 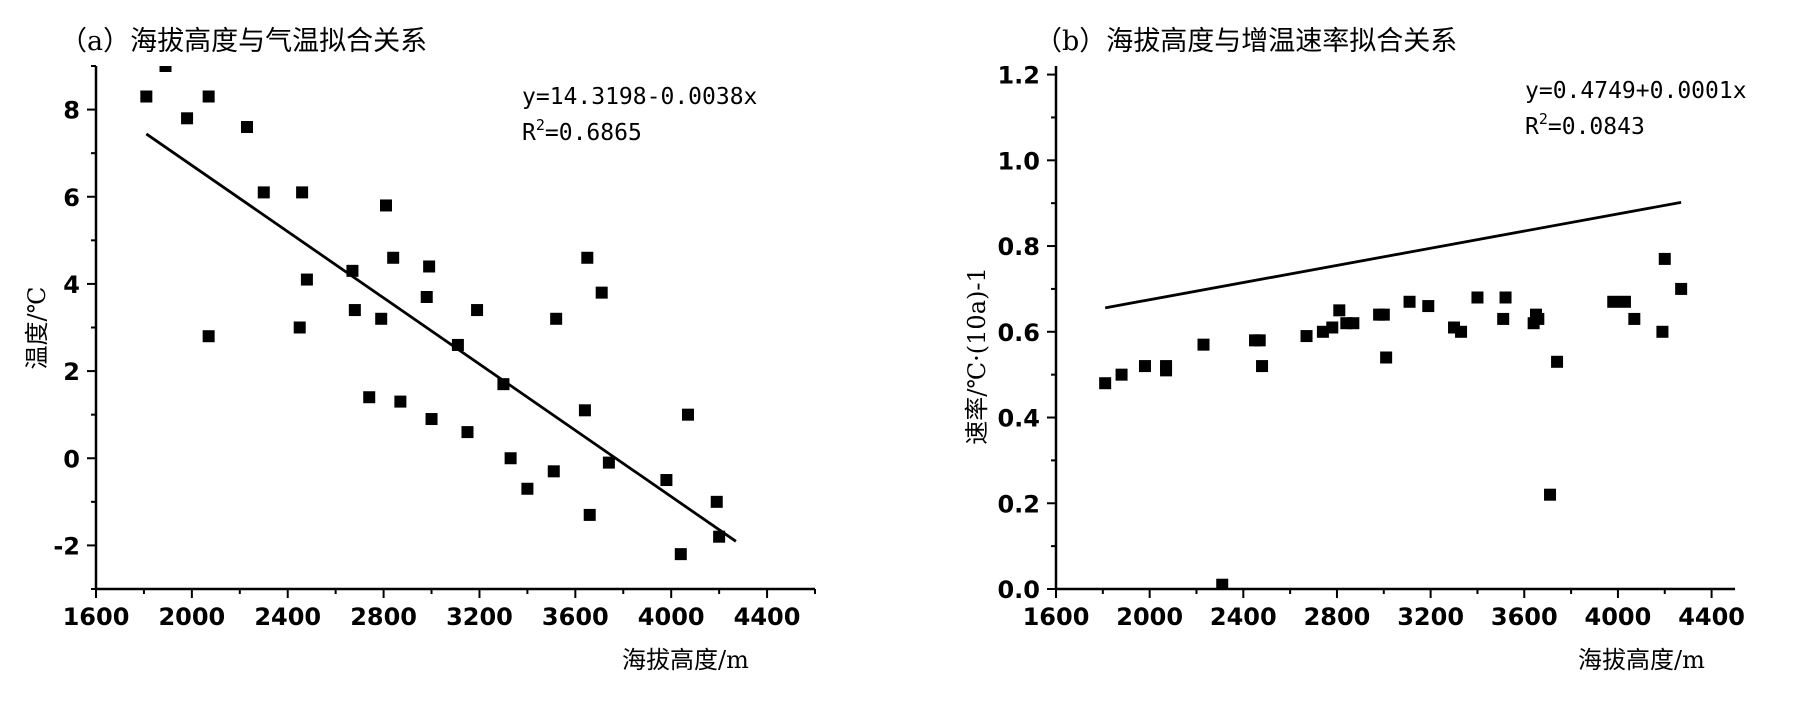 I want to click on panel-b-r2-sup: 2, so click(x=1543, y=119).